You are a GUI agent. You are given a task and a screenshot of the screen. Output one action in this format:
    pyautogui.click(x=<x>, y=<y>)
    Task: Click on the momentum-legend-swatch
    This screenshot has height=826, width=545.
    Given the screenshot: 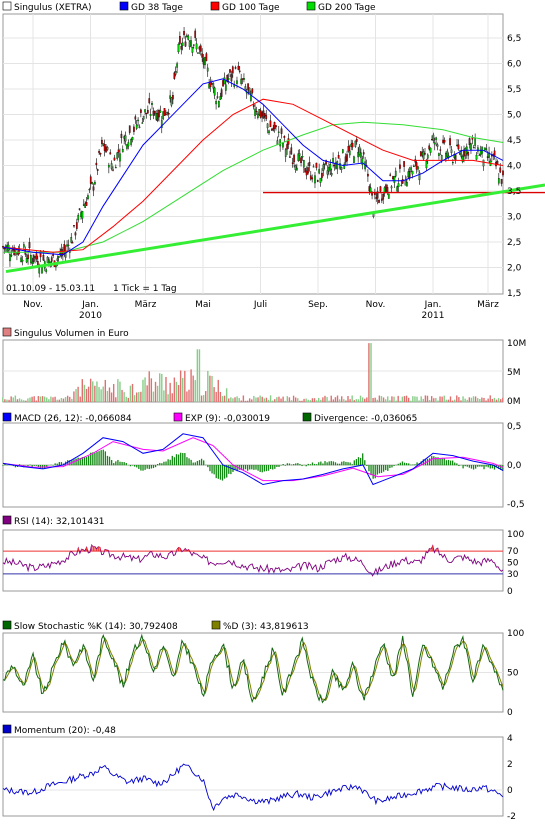 What is the action you would take?
    pyautogui.click(x=7, y=729)
    